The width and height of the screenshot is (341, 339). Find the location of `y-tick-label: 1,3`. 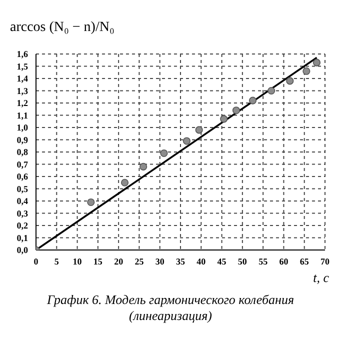

y-tick-label: 1,3 is located at coordinates (22, 91).